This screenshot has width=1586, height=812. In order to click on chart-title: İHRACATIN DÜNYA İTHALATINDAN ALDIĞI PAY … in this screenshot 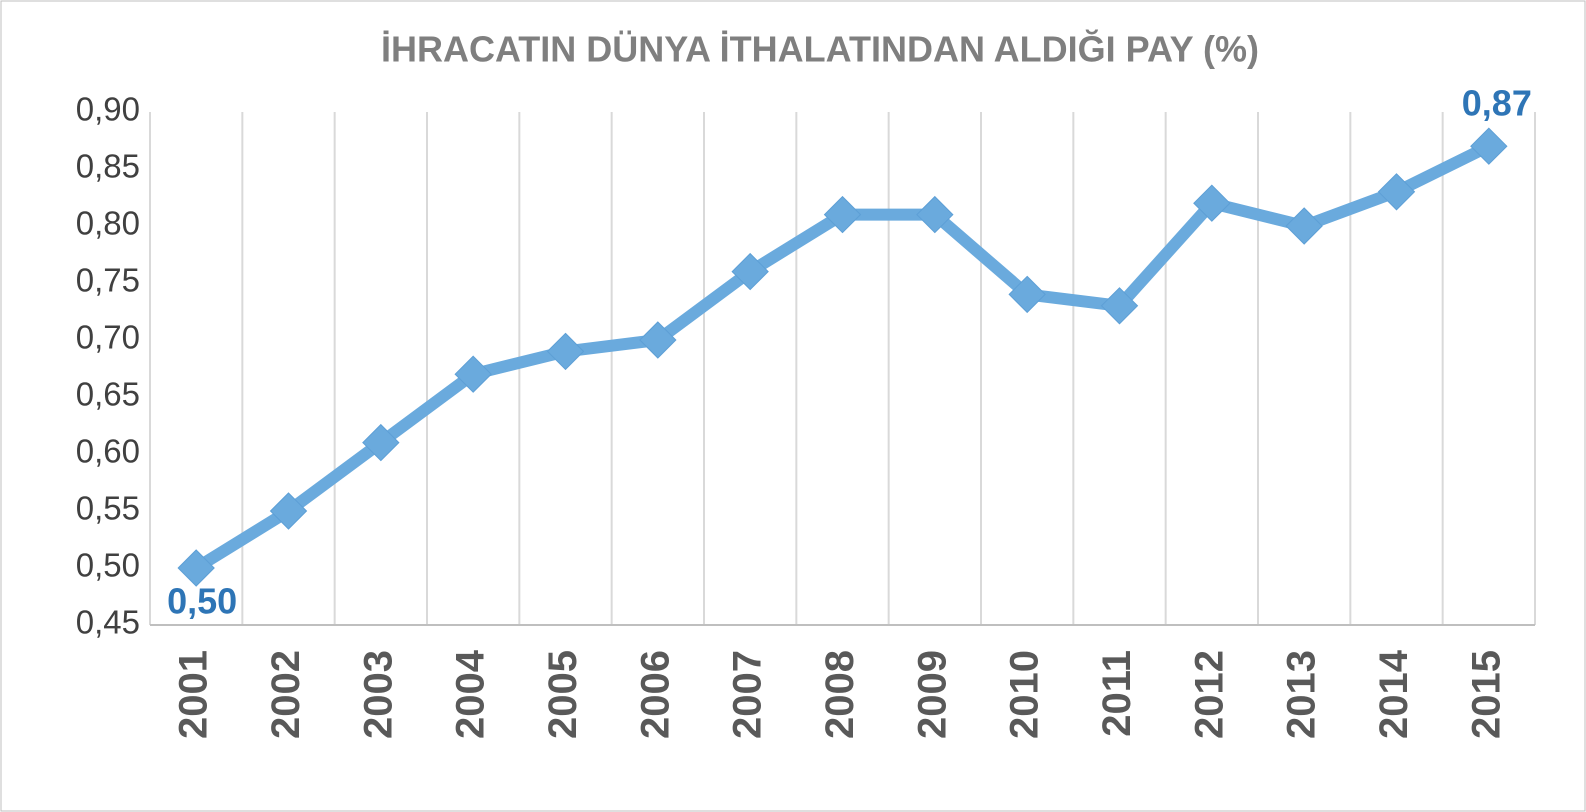, I will do `click(820, 49)`.